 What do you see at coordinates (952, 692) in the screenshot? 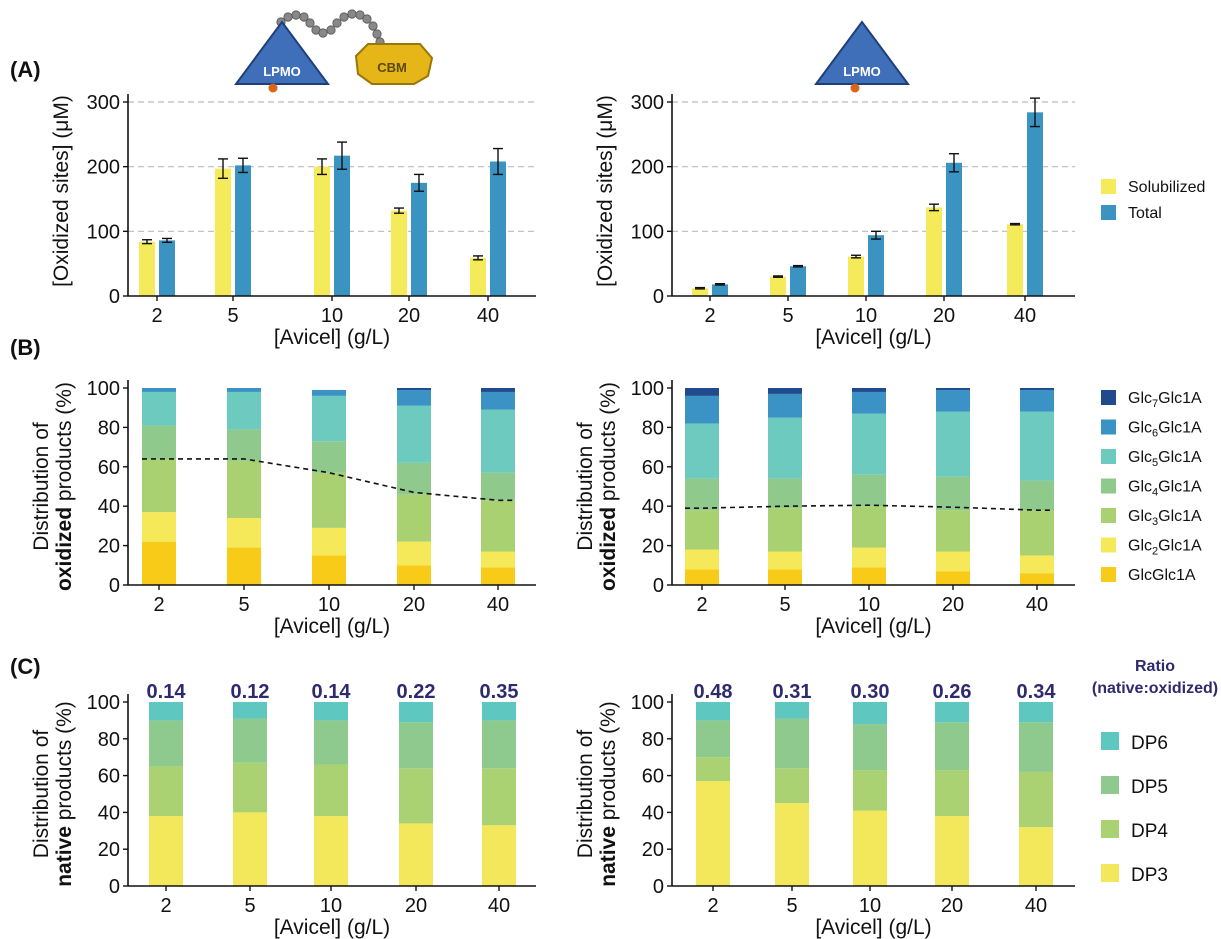
I see `ratio-label-20: 0.26` at bounding box center [952, 692].